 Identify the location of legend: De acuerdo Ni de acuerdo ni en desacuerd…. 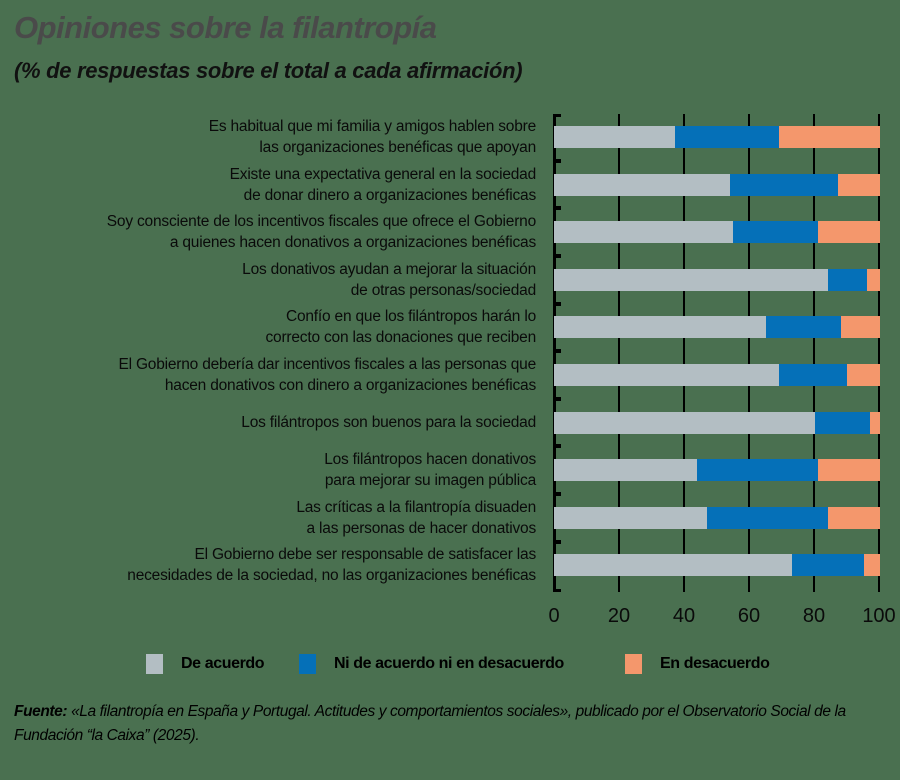
(450, 666).